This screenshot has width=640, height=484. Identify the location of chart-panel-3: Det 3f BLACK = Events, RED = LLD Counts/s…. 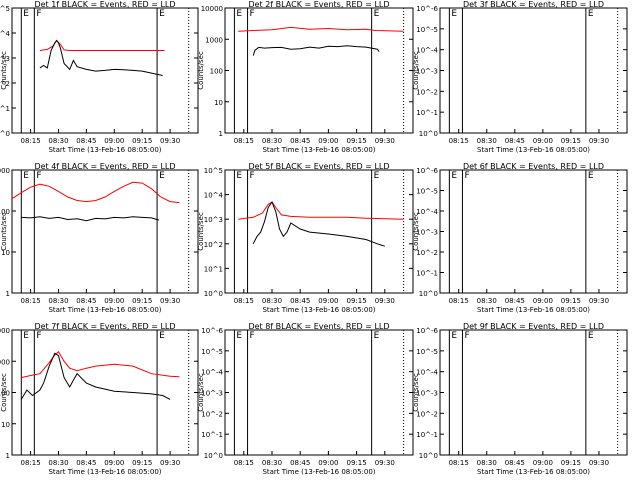
(520, 77).